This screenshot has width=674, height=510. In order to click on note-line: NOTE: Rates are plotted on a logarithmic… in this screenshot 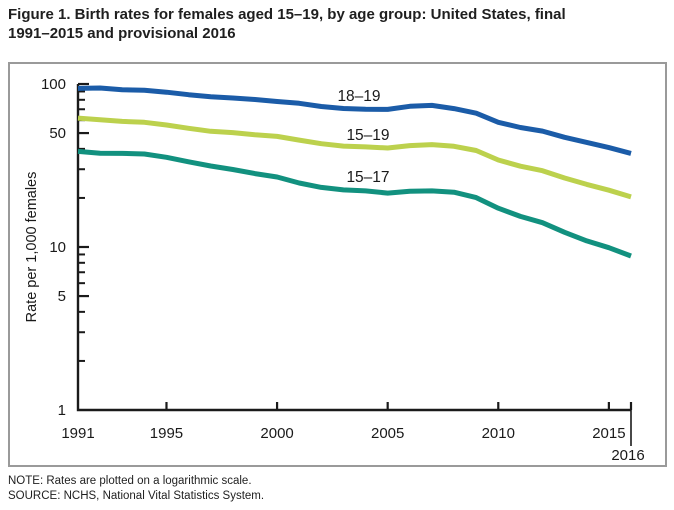, I will do `click(130, 481)`.